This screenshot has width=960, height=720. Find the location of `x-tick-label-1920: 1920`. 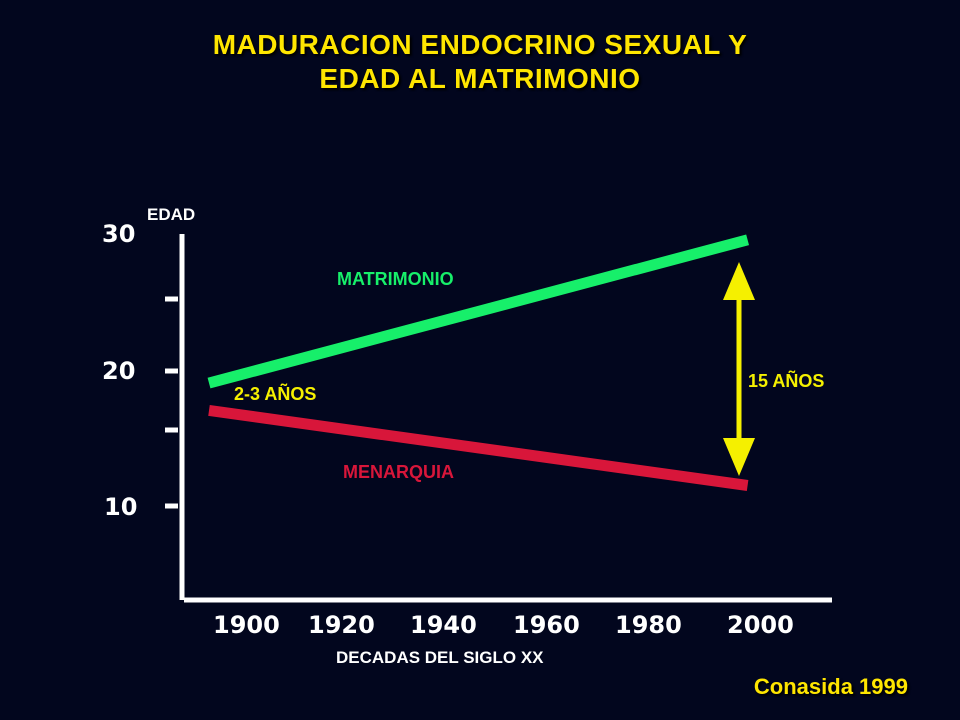

x-tick-label-1920: 1920 is located at coordinates (341, 625).